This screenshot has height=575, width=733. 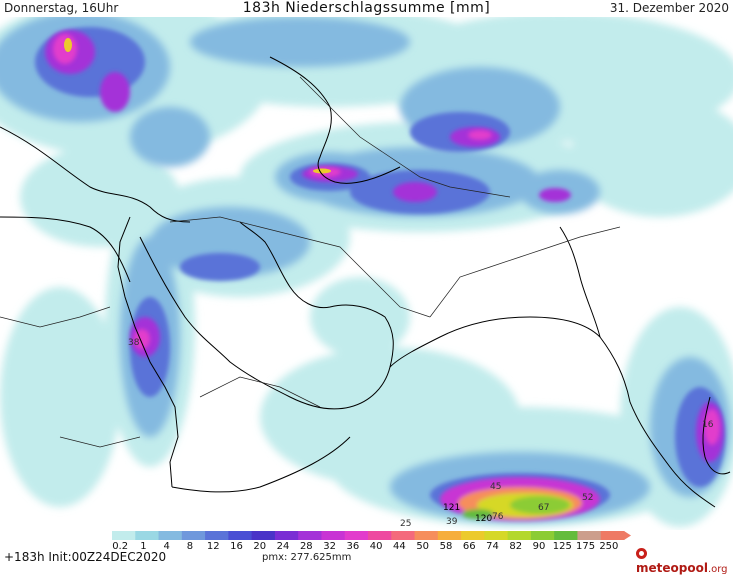 I want to click on precip-field-yellow, so click(x=197, y=106).